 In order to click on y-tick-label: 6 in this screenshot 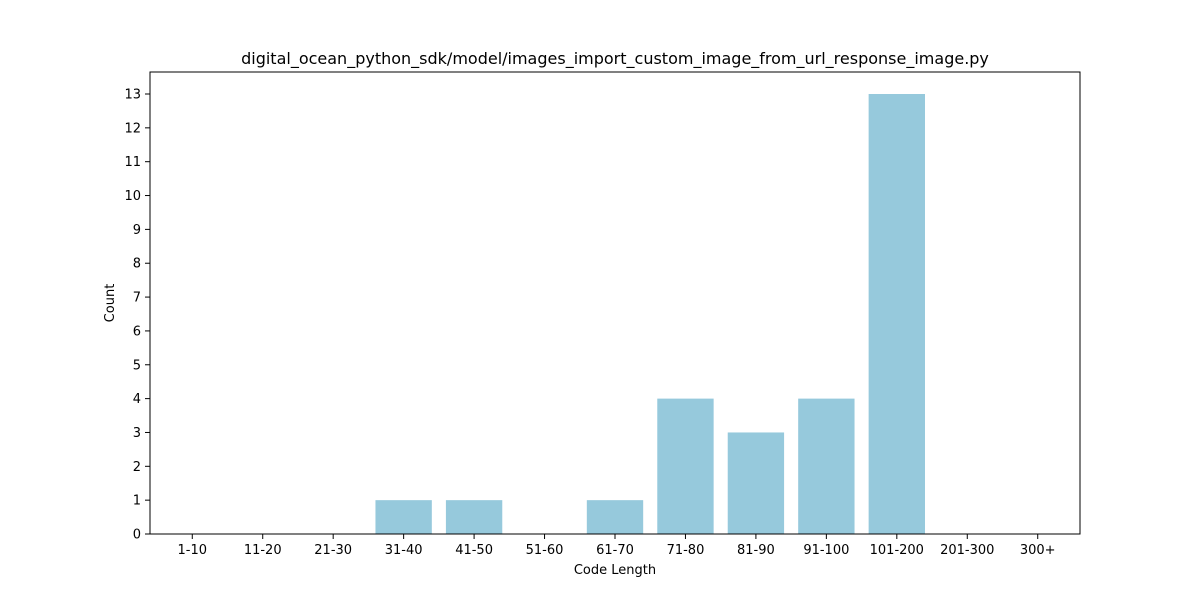, I will do `click(137, 331)`.